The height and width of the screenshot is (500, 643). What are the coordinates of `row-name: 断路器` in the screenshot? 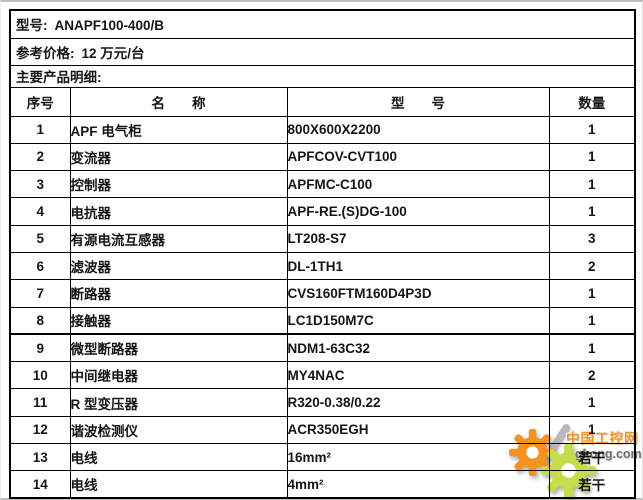 It's located at (178, 293).